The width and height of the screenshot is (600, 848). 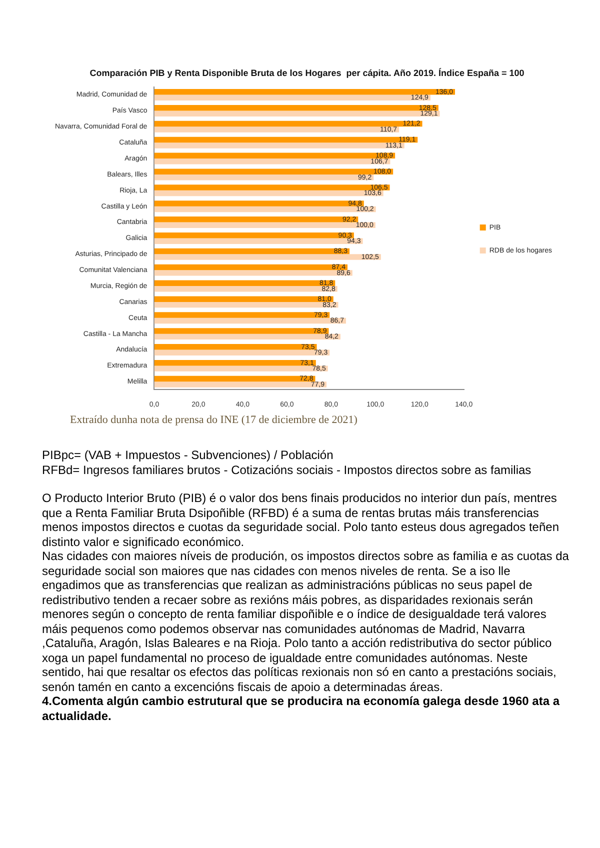 I want to click on text: Extraído dunha nota de prensa do INE (17 de diciembre de 2021), so click(x=214, y=420).